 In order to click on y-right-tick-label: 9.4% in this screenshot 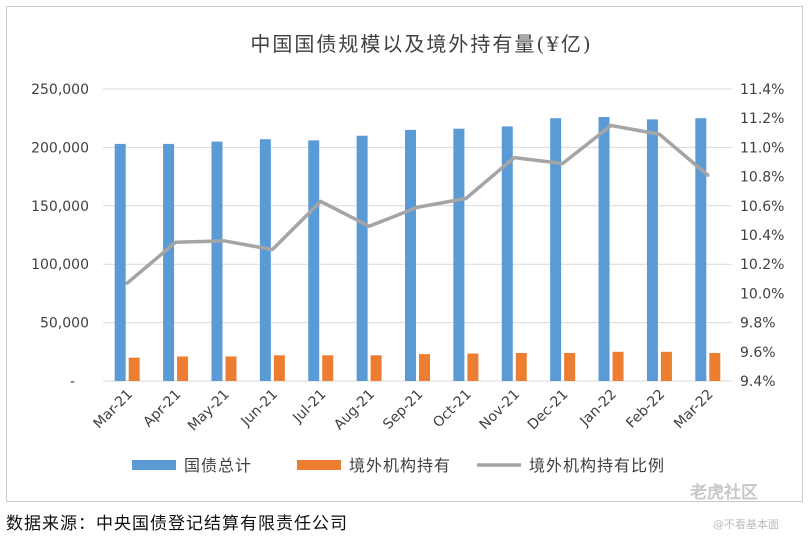, I will do `click(758, 382)`.